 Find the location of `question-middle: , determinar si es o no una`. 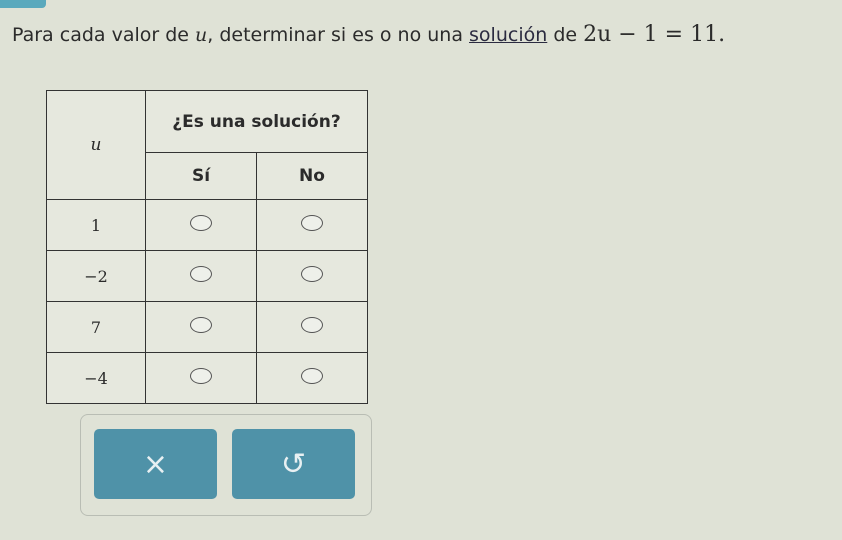

question-middle: , determinar si es o no una is located at coordinates (338, 35).